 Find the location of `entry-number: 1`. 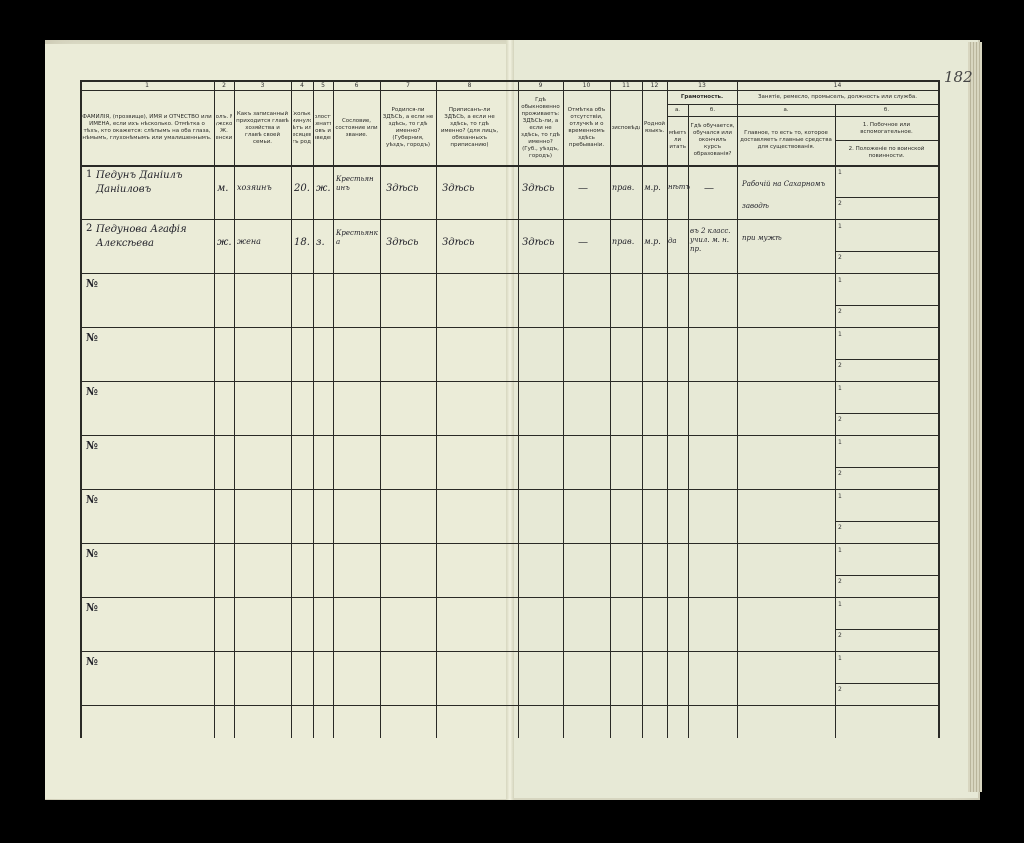

entry-number: 1 is located at coordinates (89, 174).